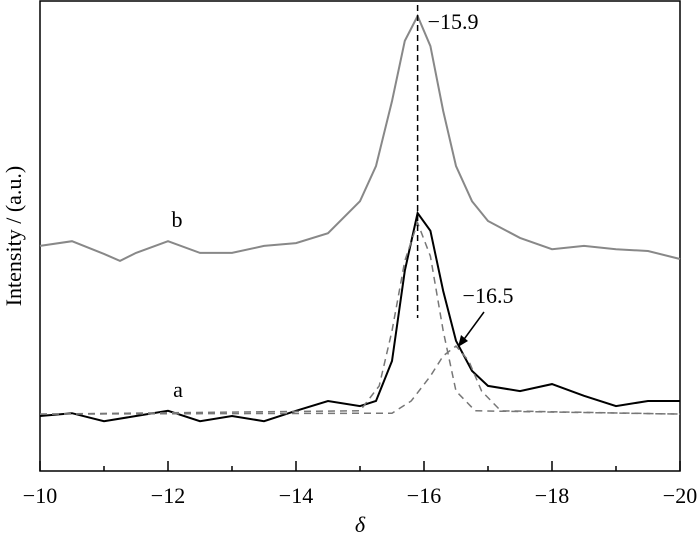 This screenshot has height=547, width=700. Describe the element at coordinates (40, 495) in the screenshot. I see `x-tick-label: −10` at that location.